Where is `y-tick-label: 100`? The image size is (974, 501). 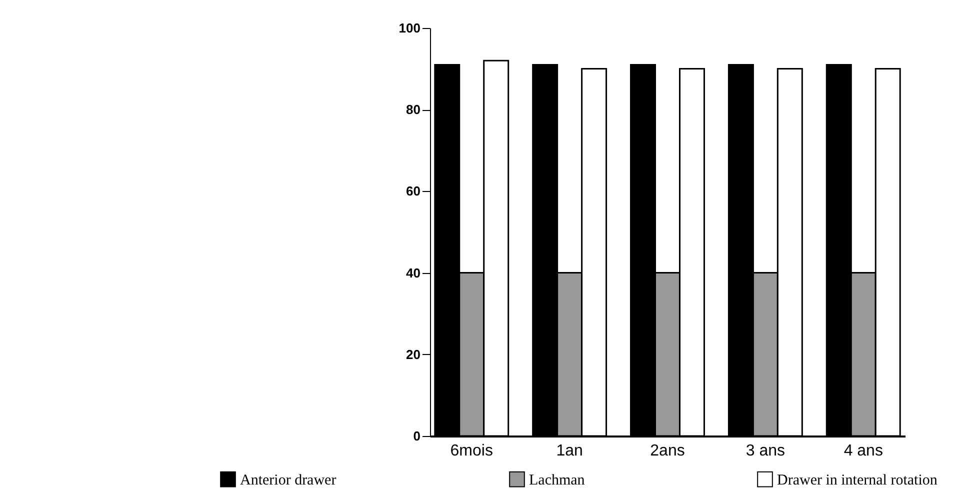
y-tick-label: 100 is located at coordinates (409, 28).